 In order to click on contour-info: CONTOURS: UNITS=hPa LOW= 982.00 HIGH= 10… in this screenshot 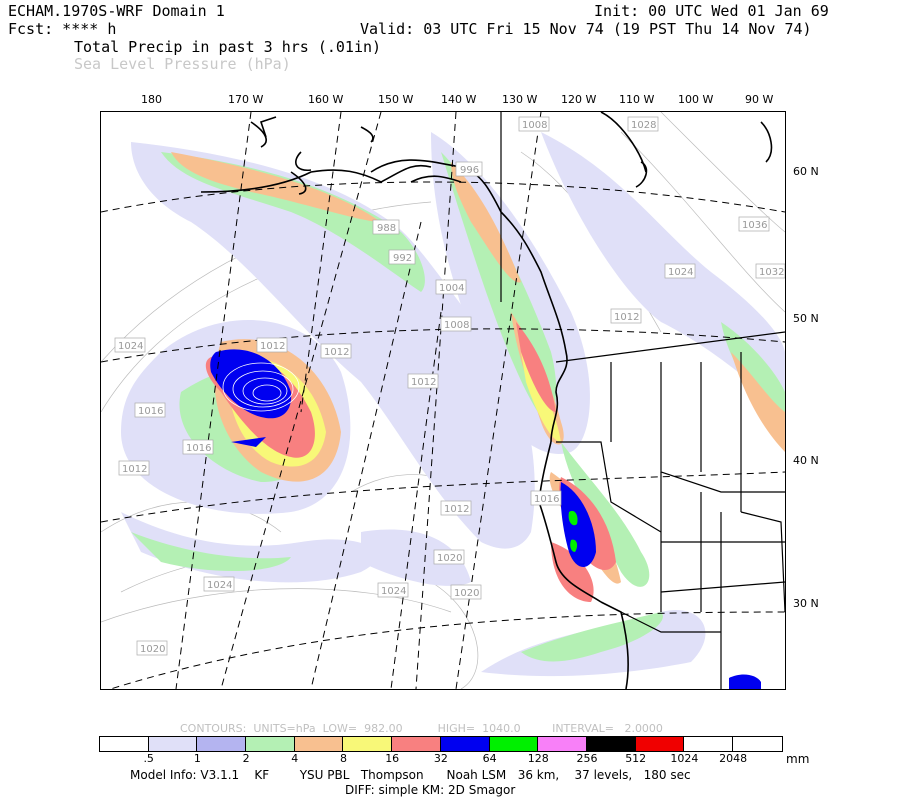, I will do `click(421, 728)`.